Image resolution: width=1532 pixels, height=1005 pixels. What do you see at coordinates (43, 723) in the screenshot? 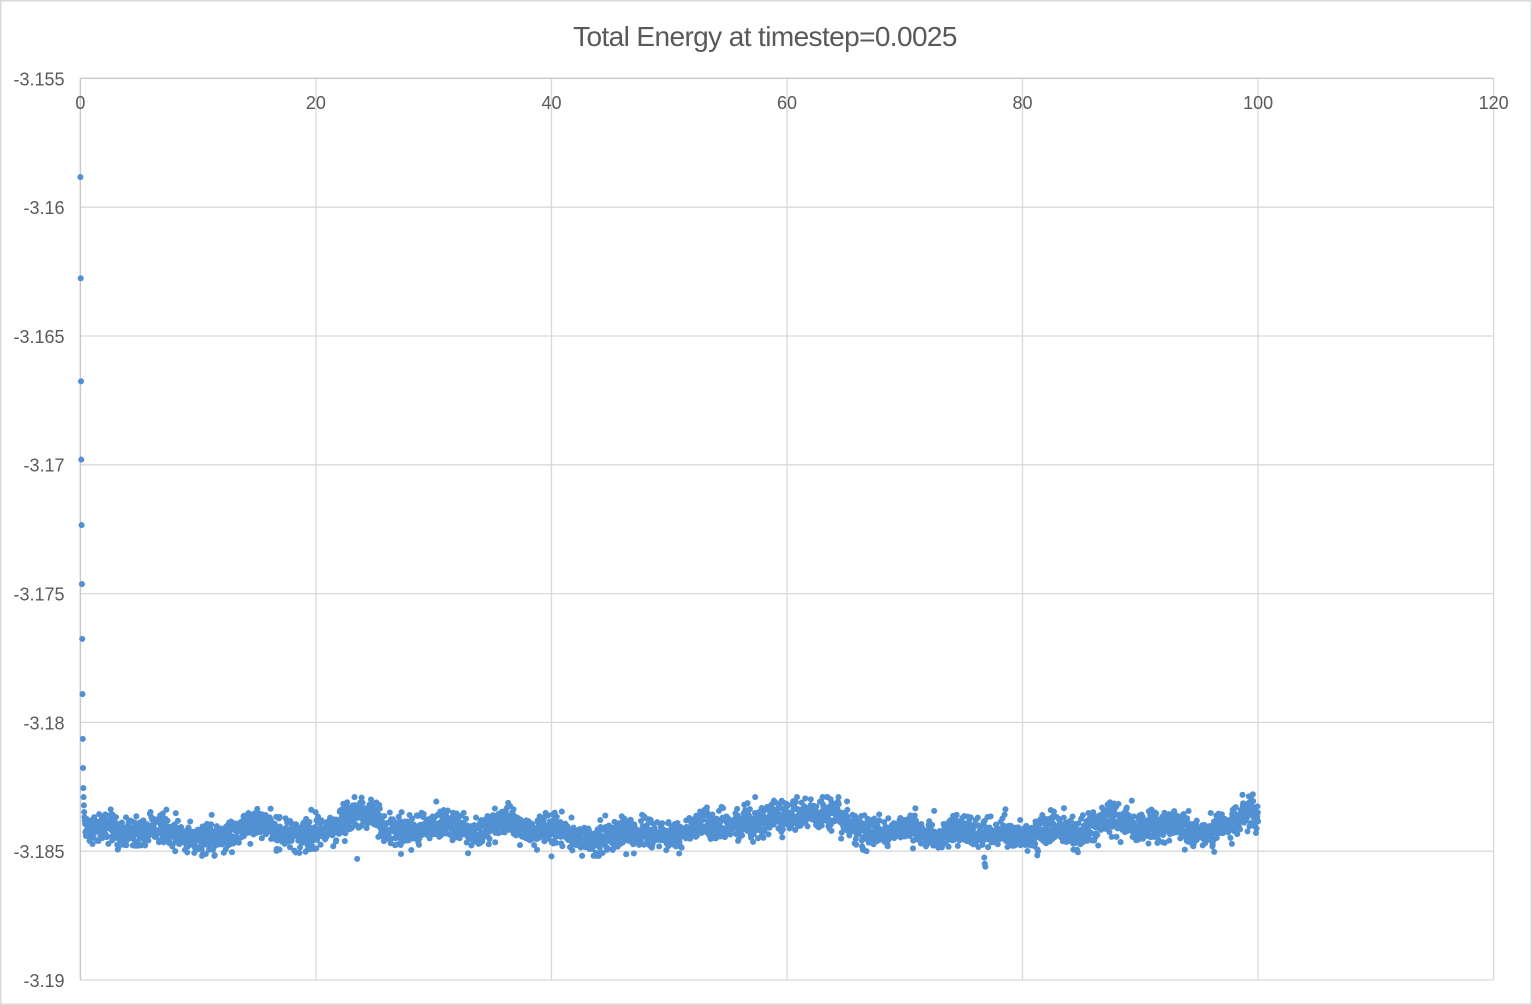
I see `svg-text: -3.18` at bounding box center [43, 723].